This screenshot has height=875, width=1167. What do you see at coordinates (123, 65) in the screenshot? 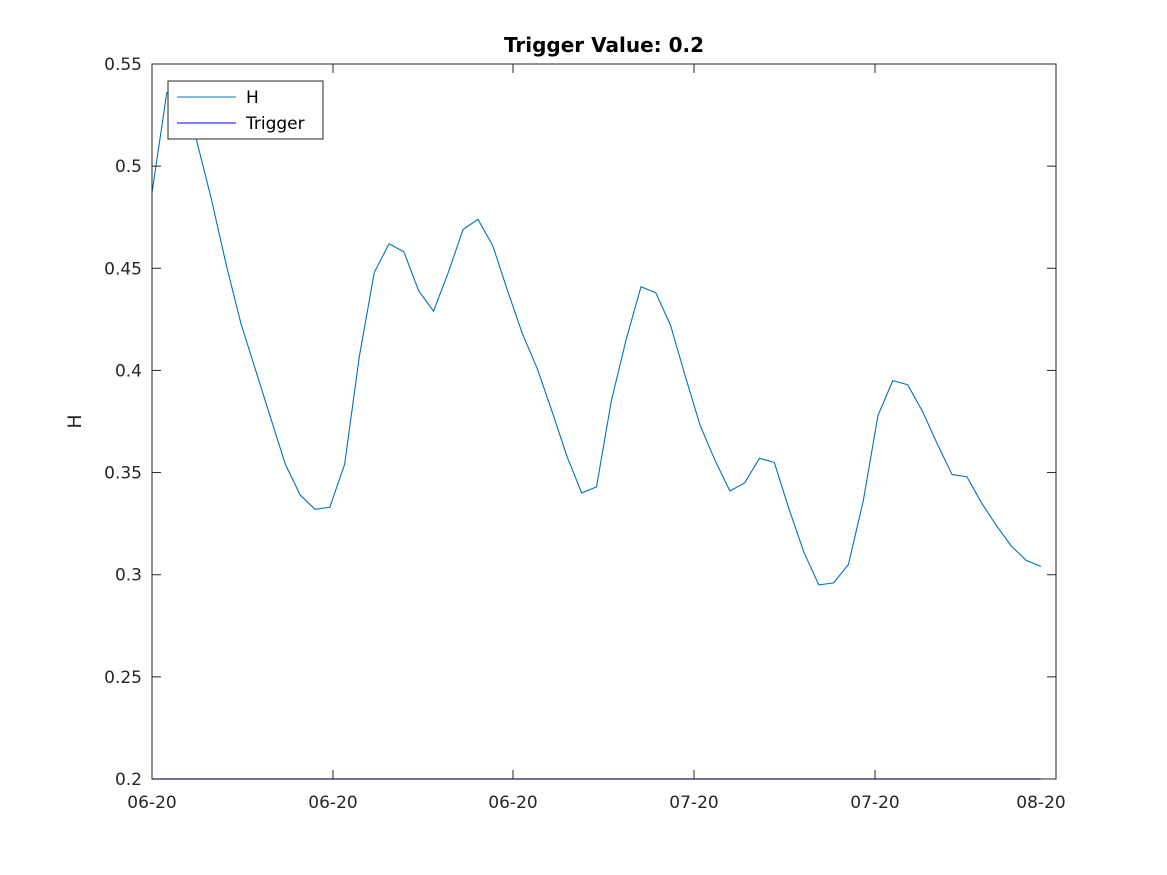
I see `y-tick-label: 0.55` at bounding box center [123, 65].